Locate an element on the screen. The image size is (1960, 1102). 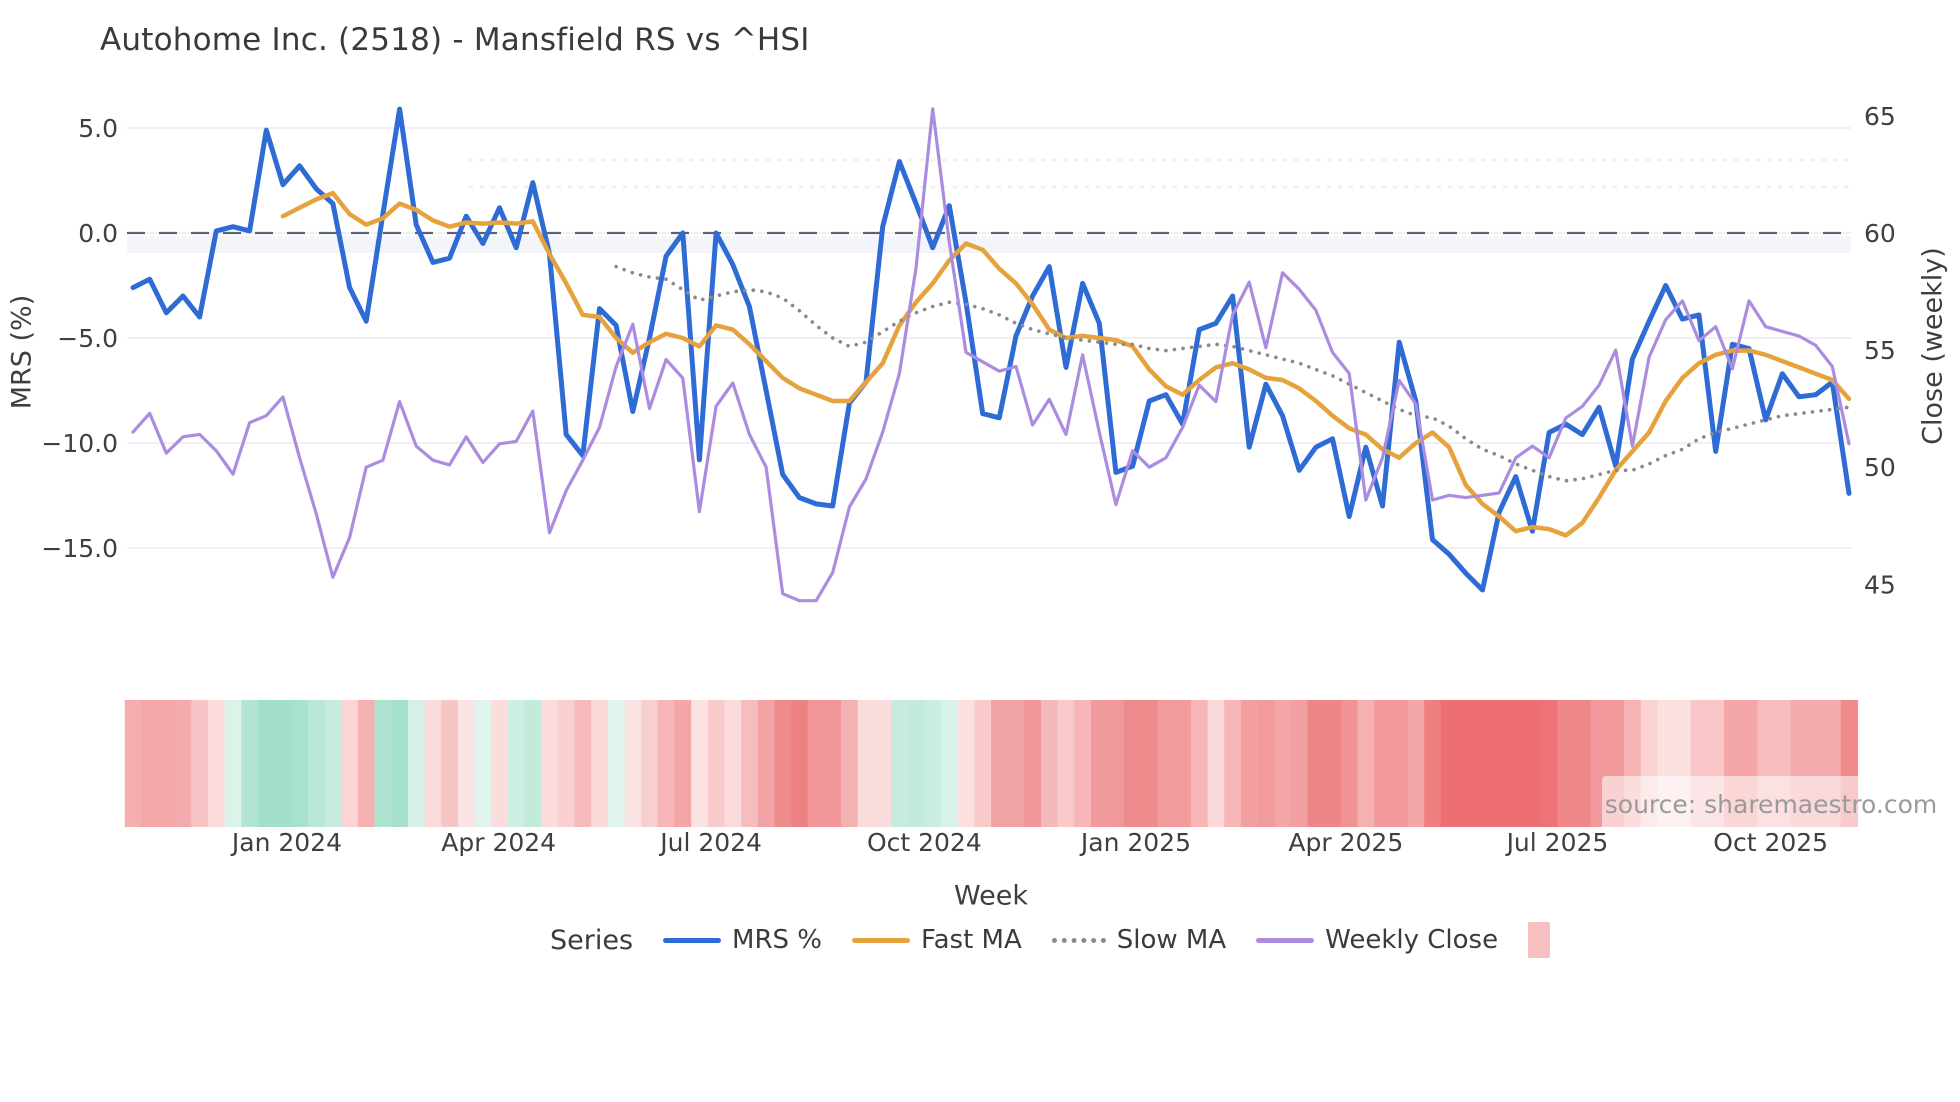
legend-item-heatmap is located at coordinates (1539, 940).